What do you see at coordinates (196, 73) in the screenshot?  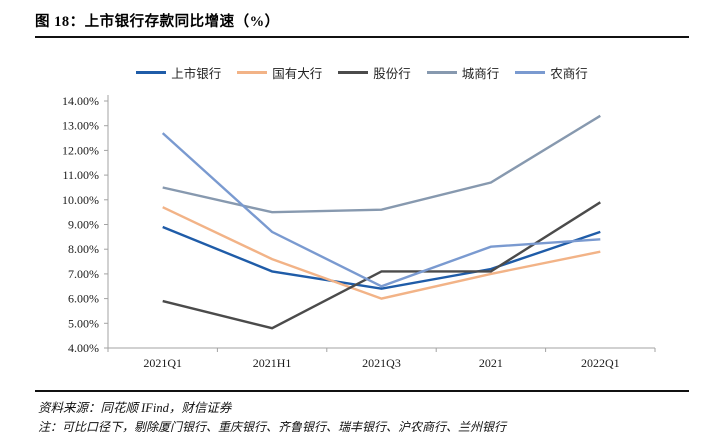 I see `legend-label-0: 上市银行` at bounding box center [196, 73].